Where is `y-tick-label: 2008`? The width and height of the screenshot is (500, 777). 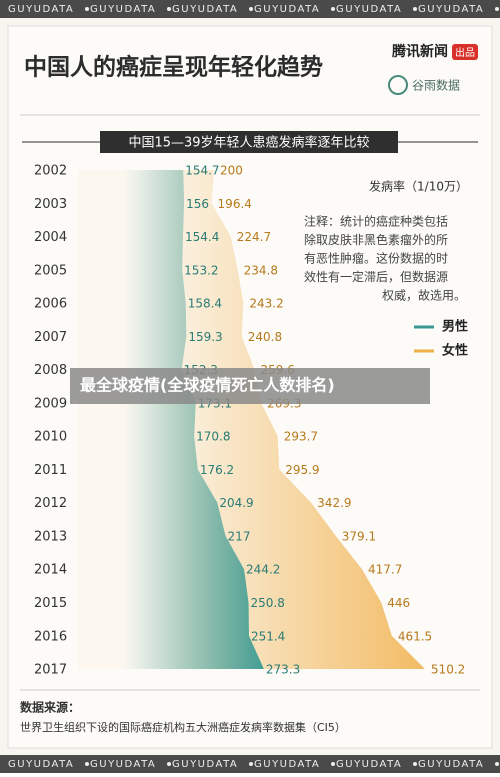
y-tick-label: 2008 is located at coordinates (50, 370).